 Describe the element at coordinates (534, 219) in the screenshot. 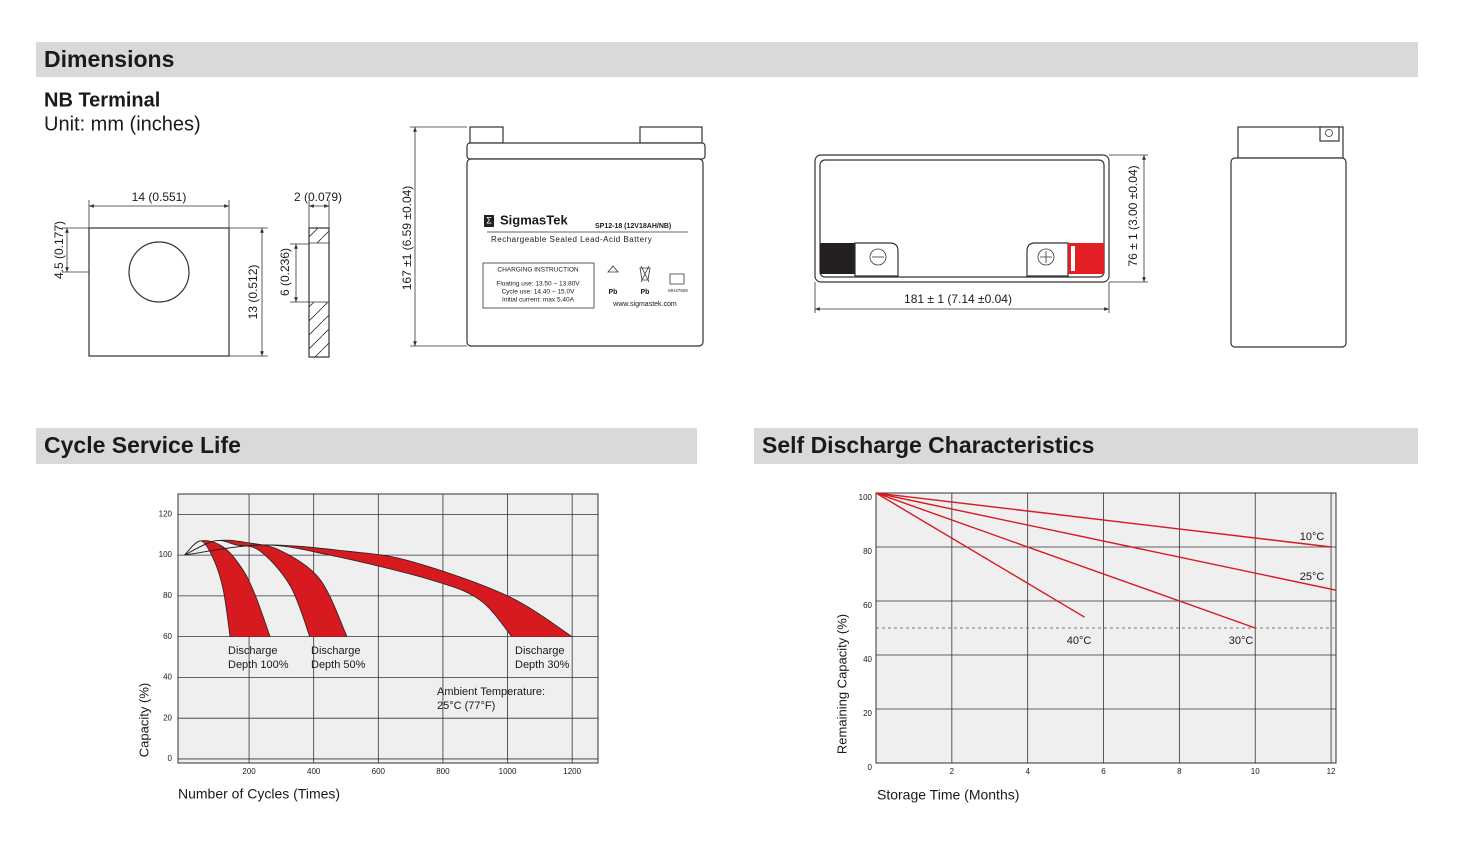

I see `brand: SigmasTek` at that location.